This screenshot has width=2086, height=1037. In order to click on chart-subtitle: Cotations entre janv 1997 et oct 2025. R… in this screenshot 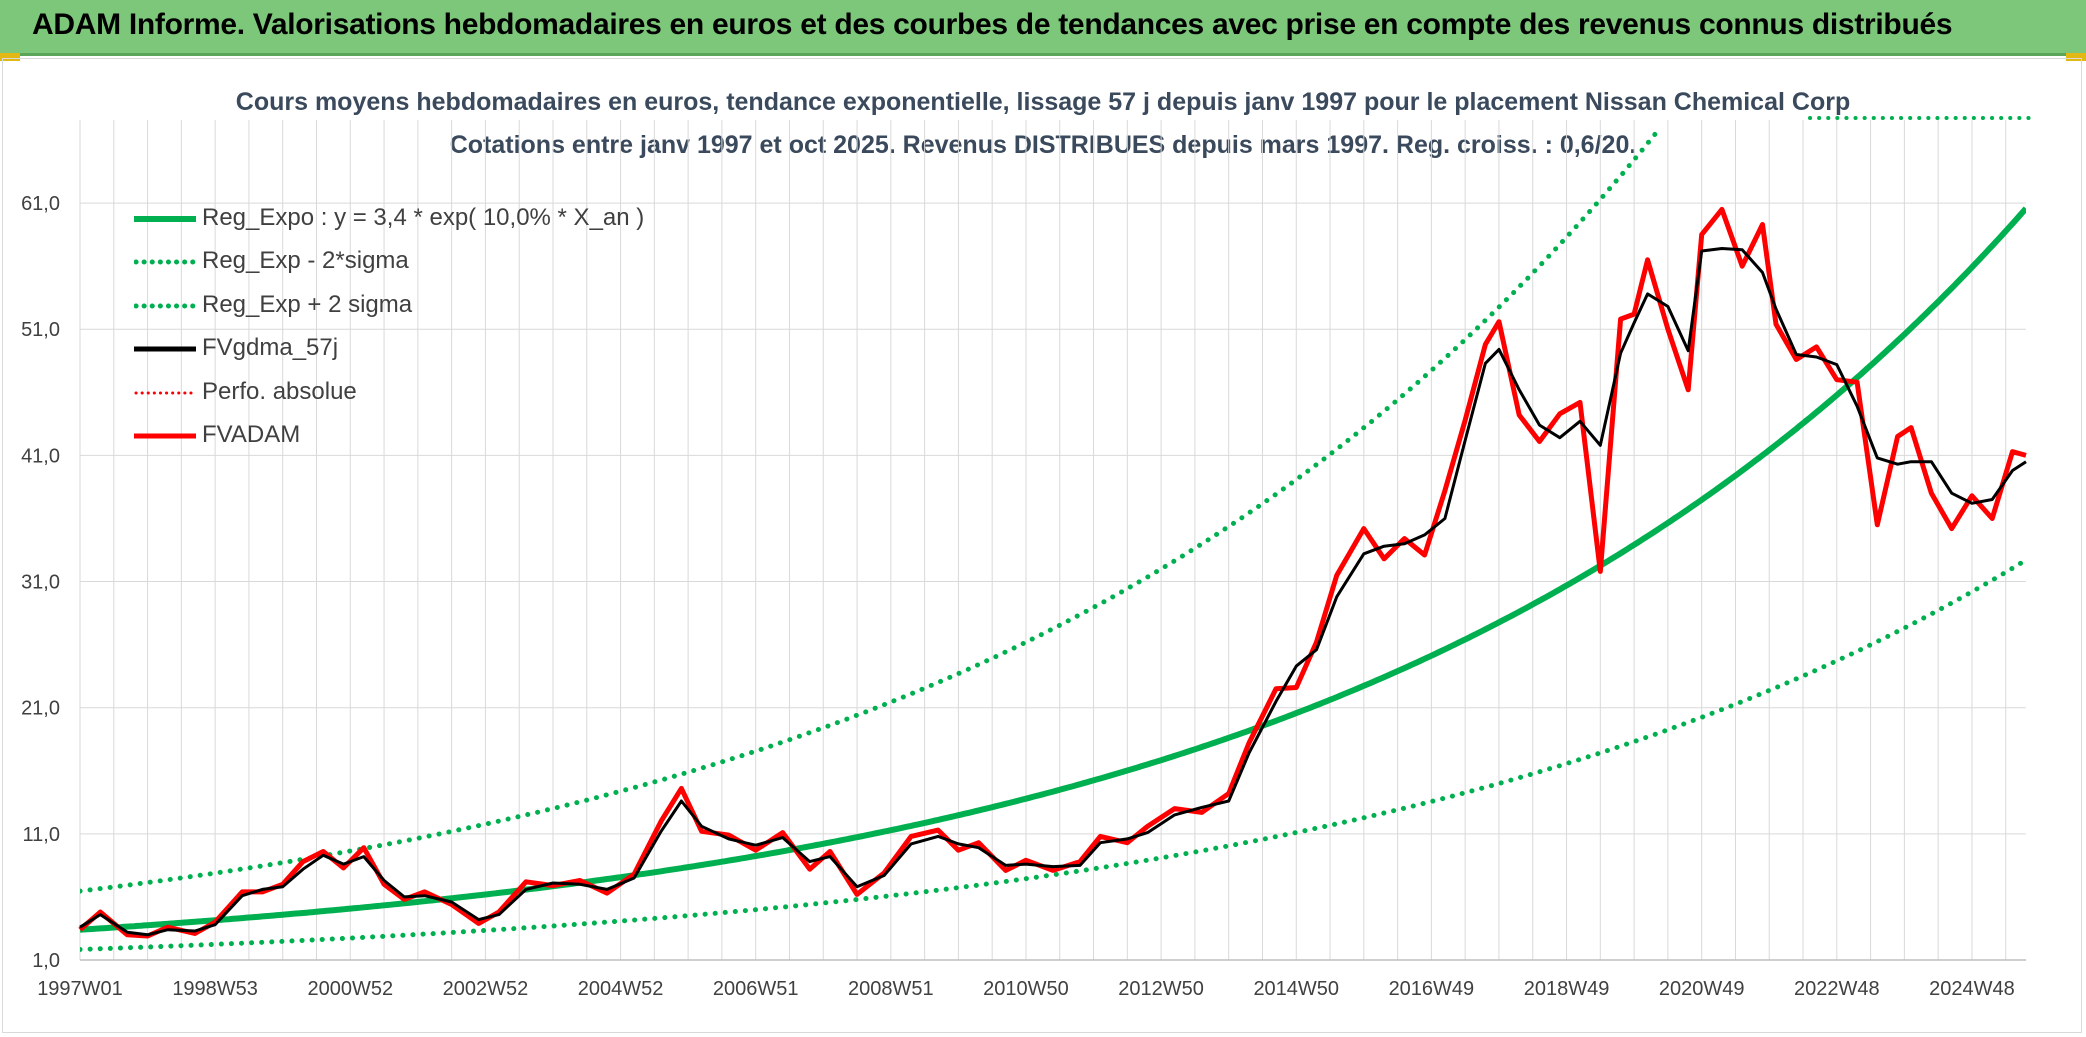, I will do `click(1043, 145)`.